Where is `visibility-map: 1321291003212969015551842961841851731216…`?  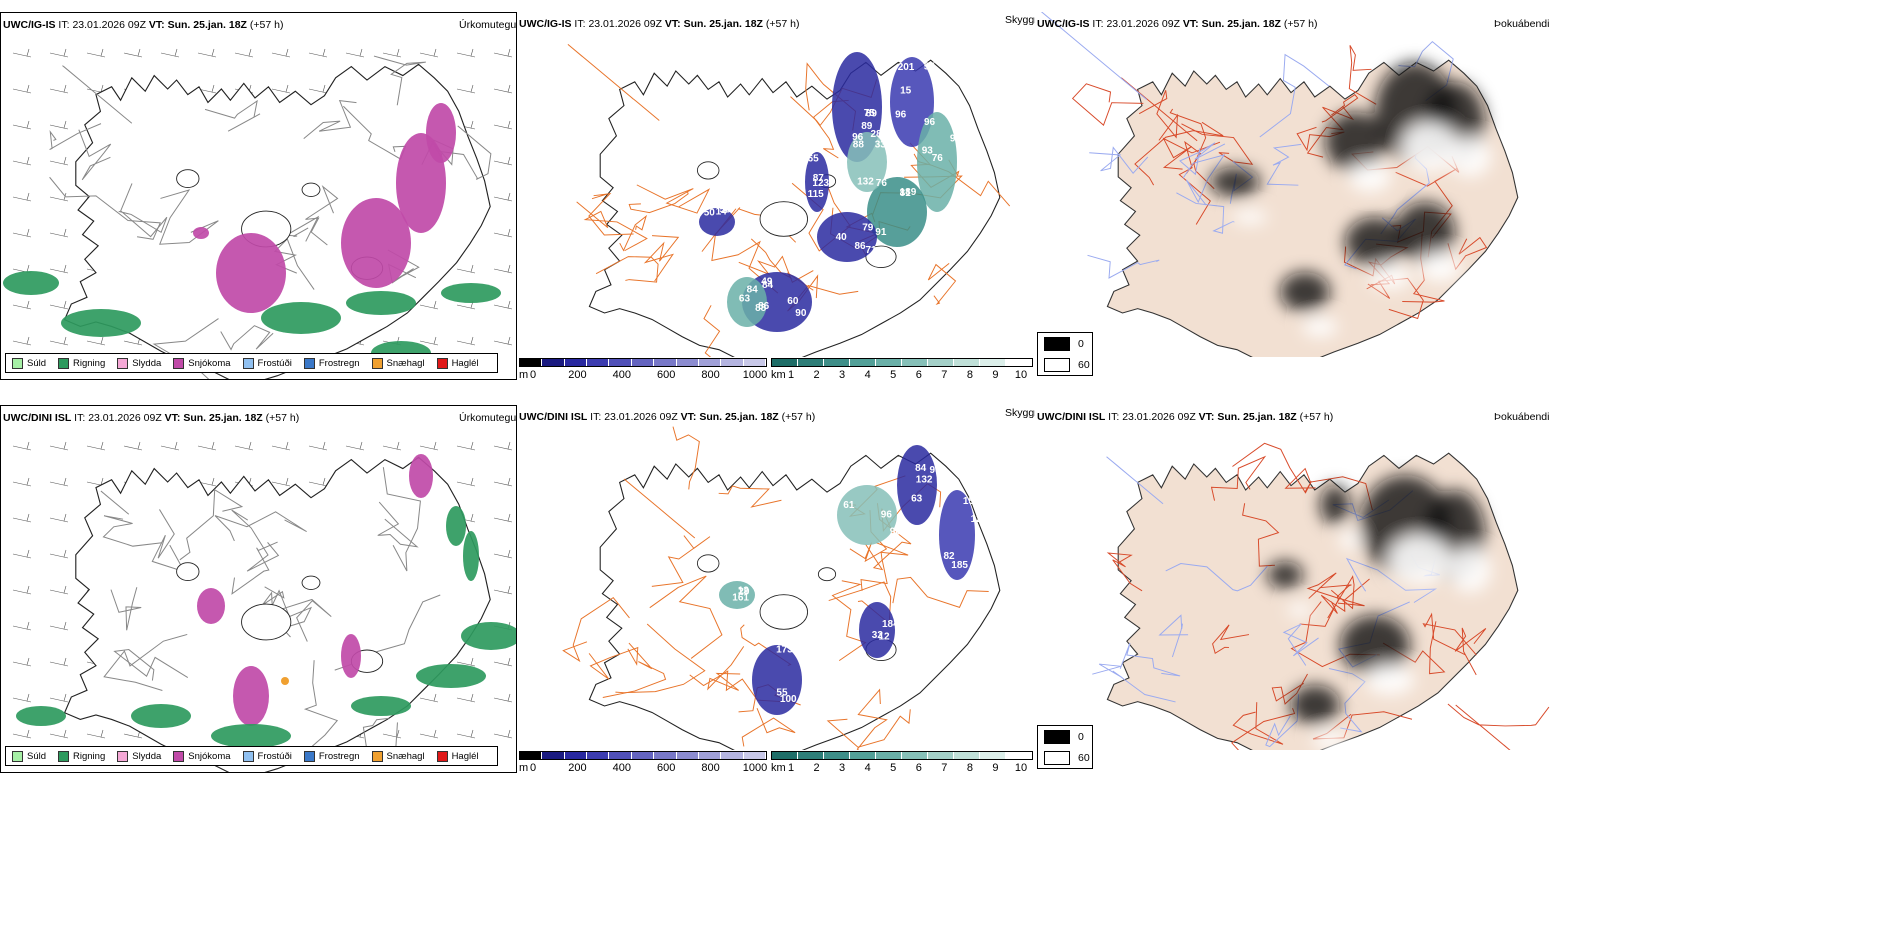 visibility-map: 1321291003212969015551842961841851731216… is located at coordinates (776, 577).